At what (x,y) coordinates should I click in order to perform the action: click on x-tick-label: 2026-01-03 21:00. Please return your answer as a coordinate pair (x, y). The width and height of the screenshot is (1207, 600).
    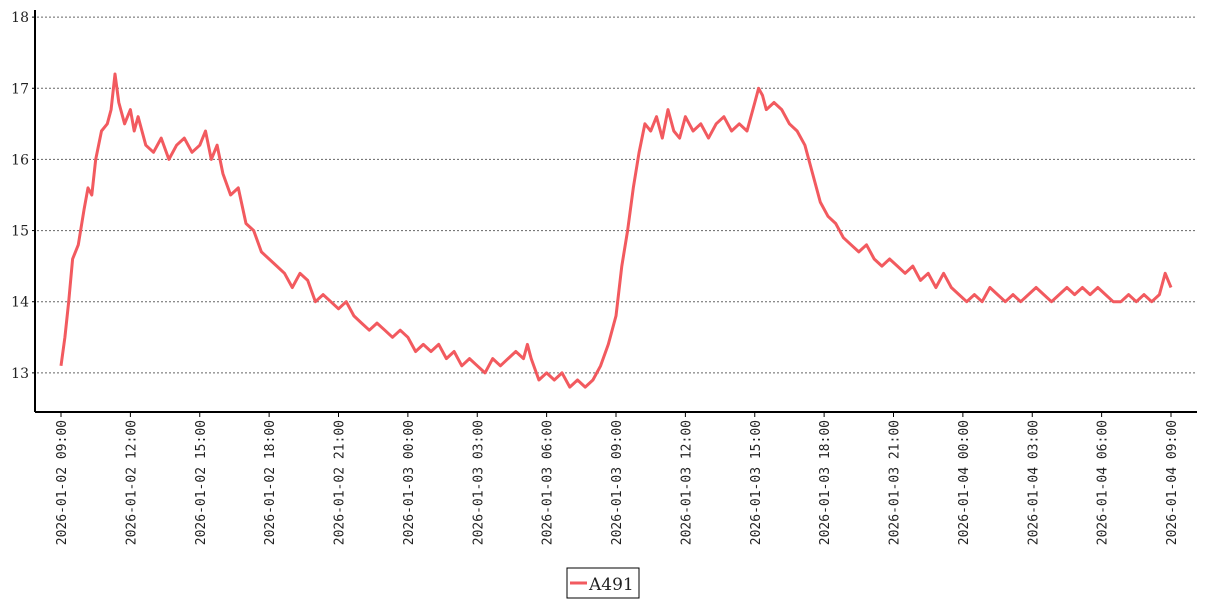
    Looking at the image, I should click on (895, 482).